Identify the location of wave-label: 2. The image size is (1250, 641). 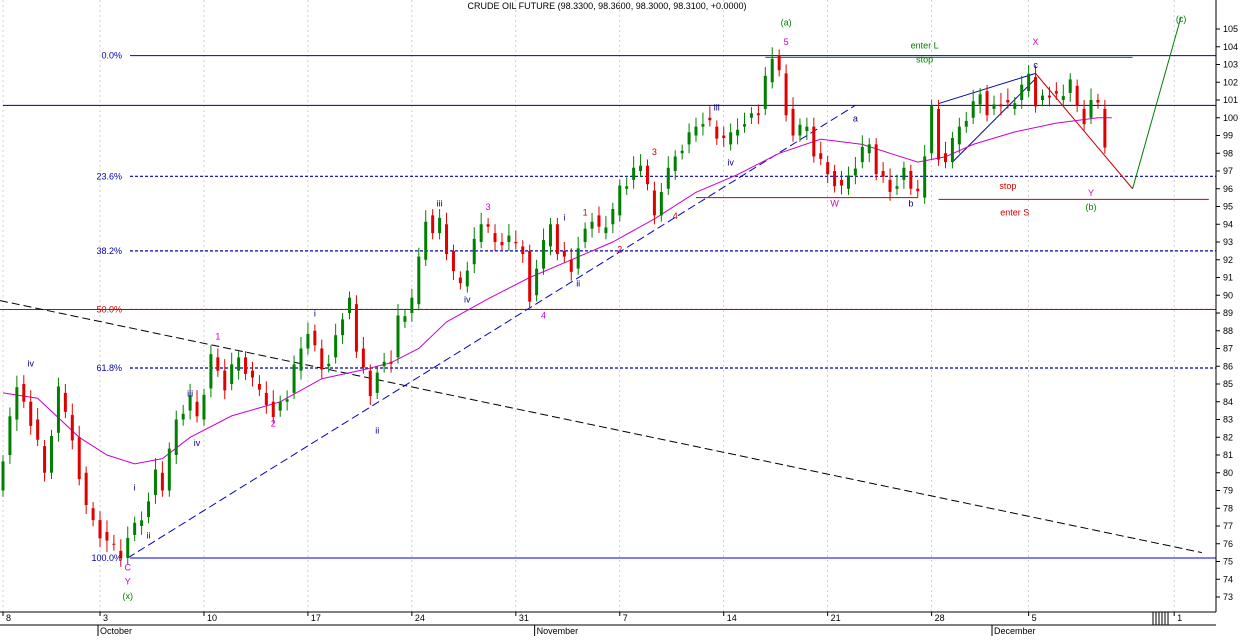
(273, 424).